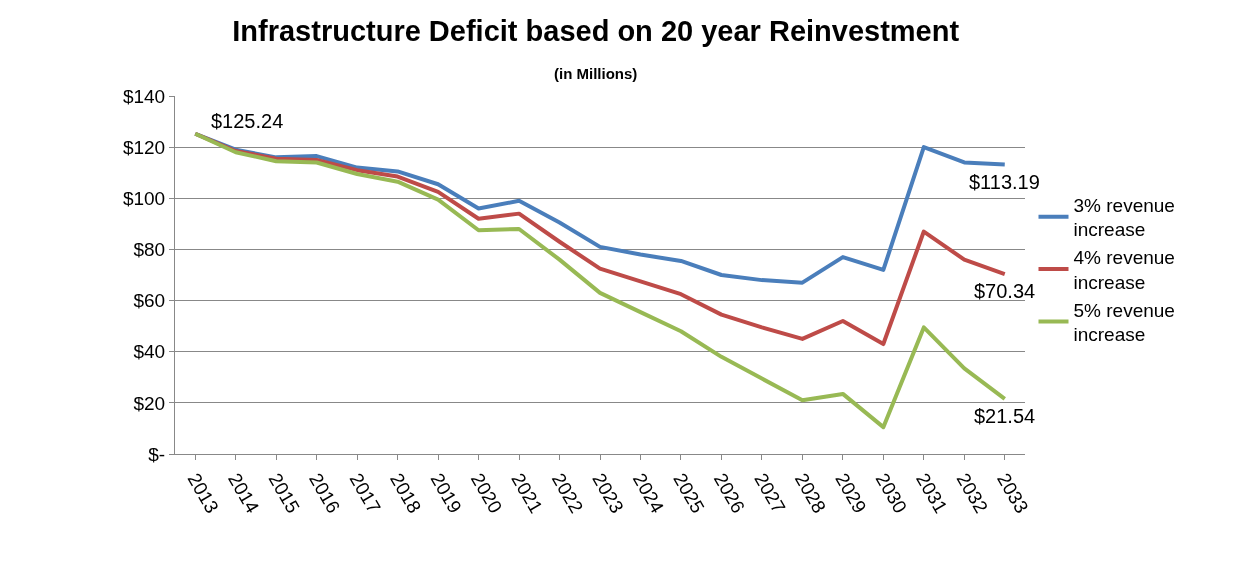  I want to click on y-tick-label: $120, so click(144, 147).